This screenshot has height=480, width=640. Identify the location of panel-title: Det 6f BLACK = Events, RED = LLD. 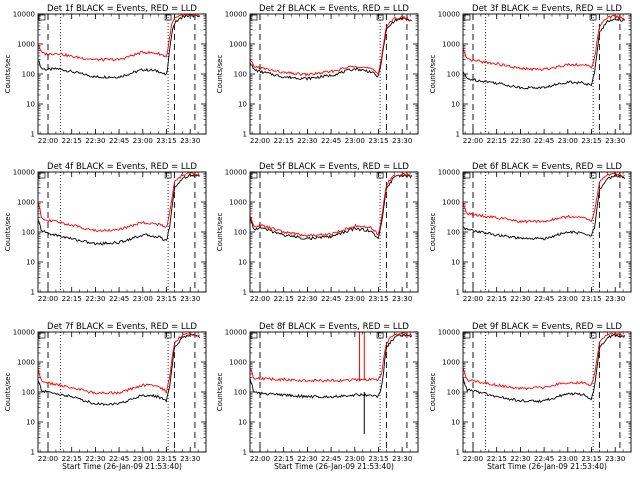
(547, 167).